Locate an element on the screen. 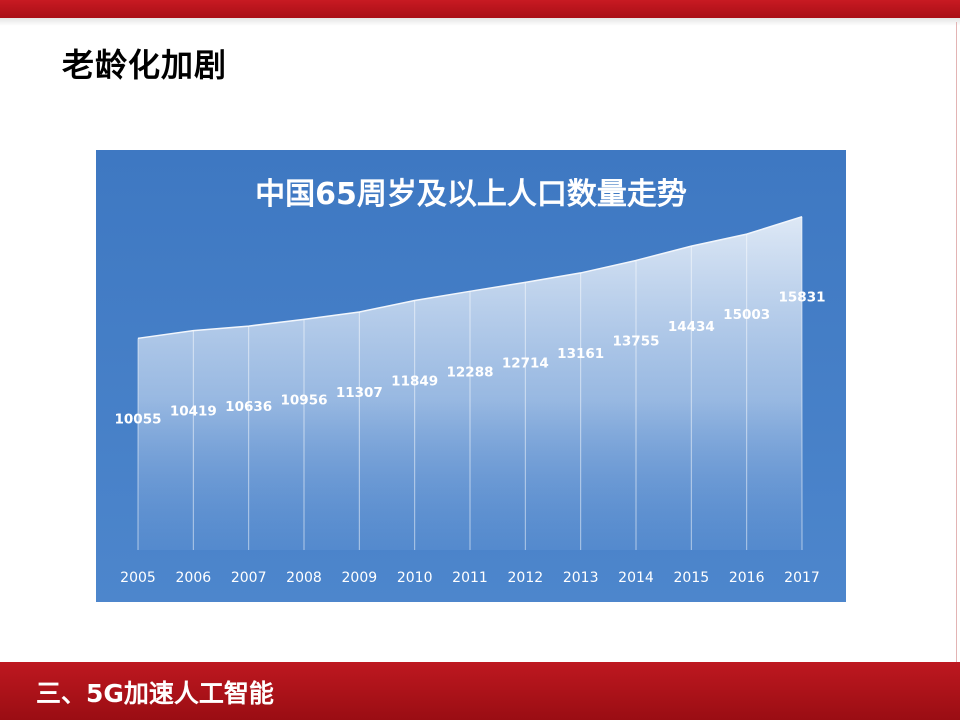  footer-section-title: 三、5G加速人工智能 is located at coordinates (155, 693).